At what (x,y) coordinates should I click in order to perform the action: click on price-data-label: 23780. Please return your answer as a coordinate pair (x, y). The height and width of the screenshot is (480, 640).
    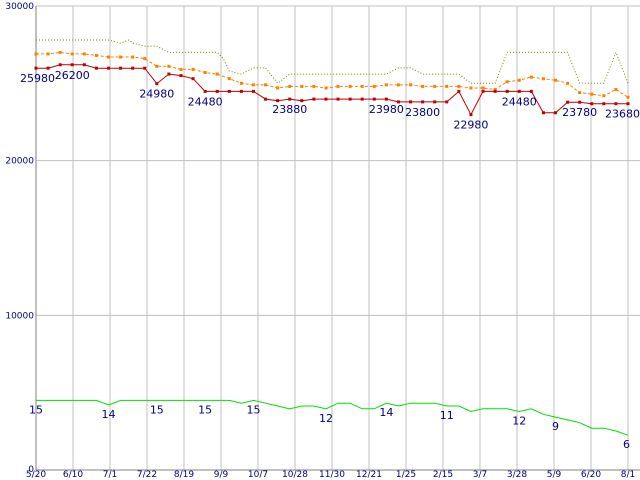
    Looking at the image, I should click on (579, 112).